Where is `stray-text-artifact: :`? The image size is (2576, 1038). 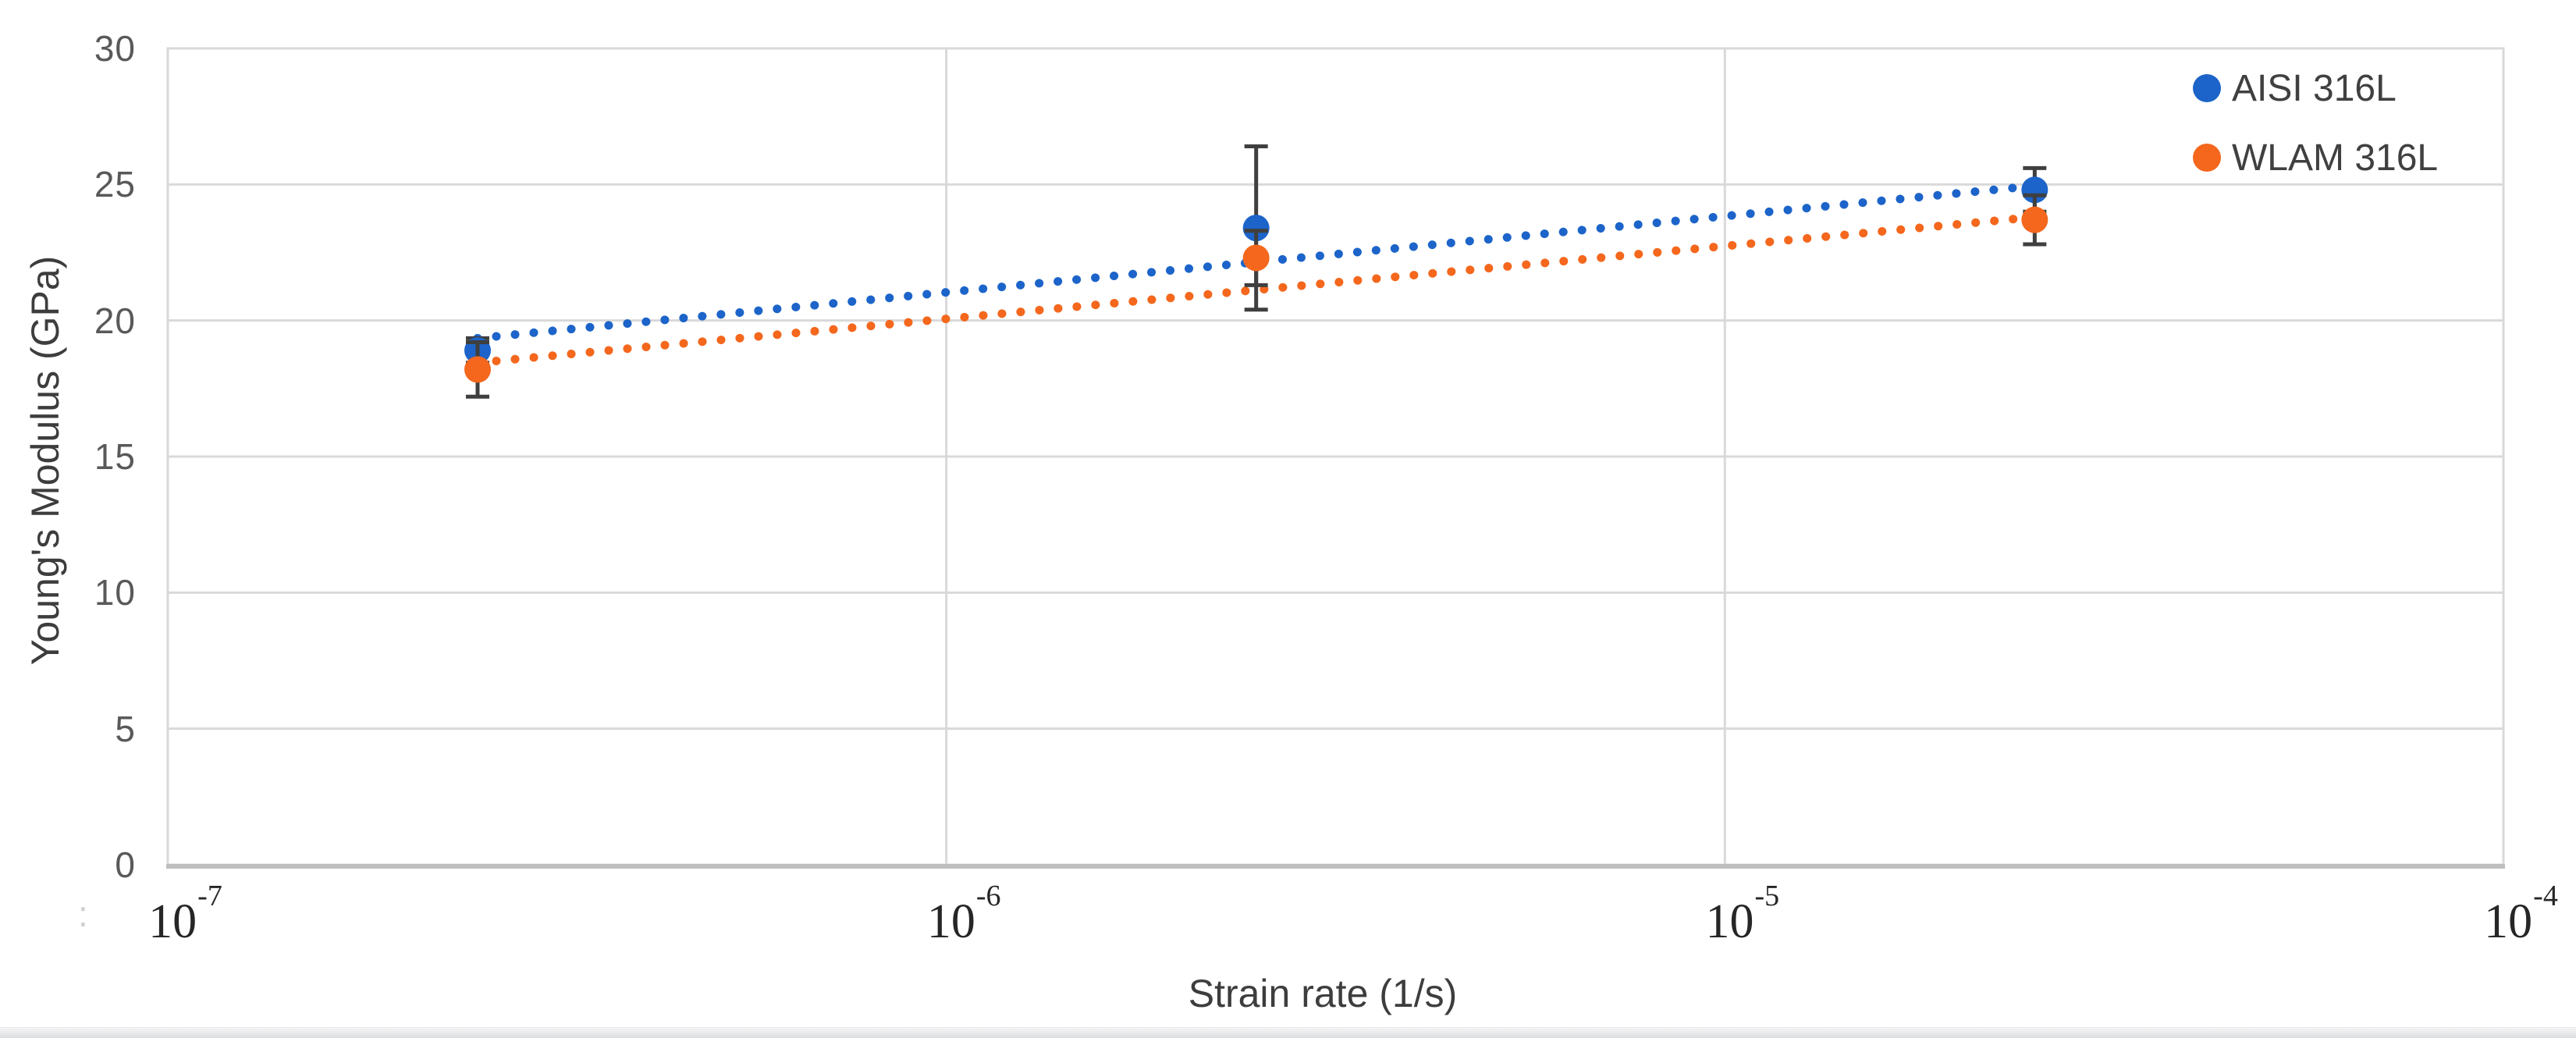 stray-text-artifact: : is located at coordinates (83, 914).